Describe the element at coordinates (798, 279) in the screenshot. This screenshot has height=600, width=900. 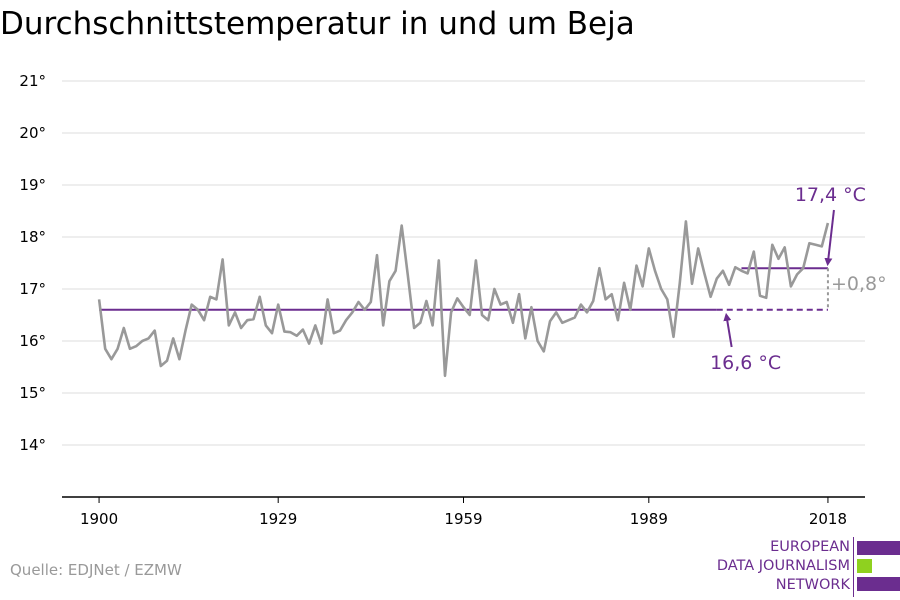
I see `annotations: 17,4 °C 16,6 °C +0,8°` at that location.